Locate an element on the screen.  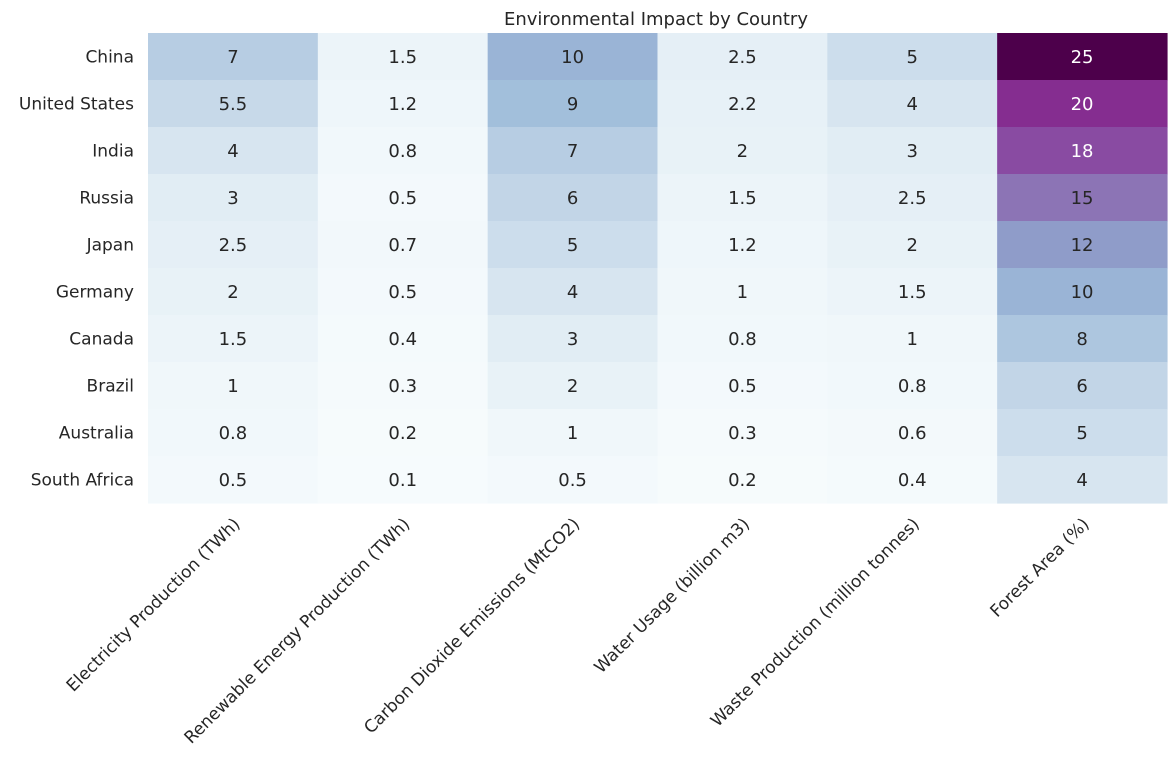
cell-value-label: 9 is located at coordinates (572, 104).